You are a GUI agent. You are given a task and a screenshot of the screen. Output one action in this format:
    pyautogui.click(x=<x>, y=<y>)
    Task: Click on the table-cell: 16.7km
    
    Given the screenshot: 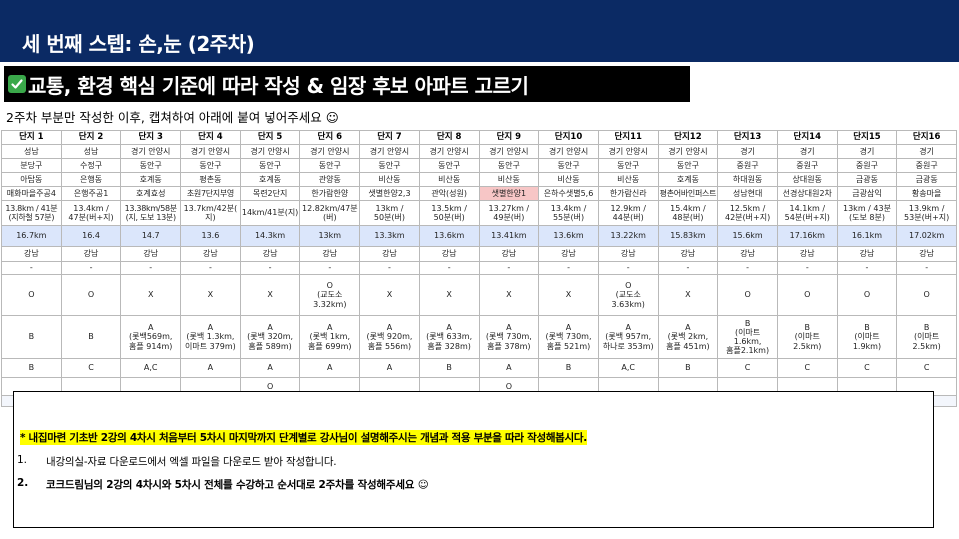 What is the action you would take?
    pyautogui.click(x=31, y=236)
    